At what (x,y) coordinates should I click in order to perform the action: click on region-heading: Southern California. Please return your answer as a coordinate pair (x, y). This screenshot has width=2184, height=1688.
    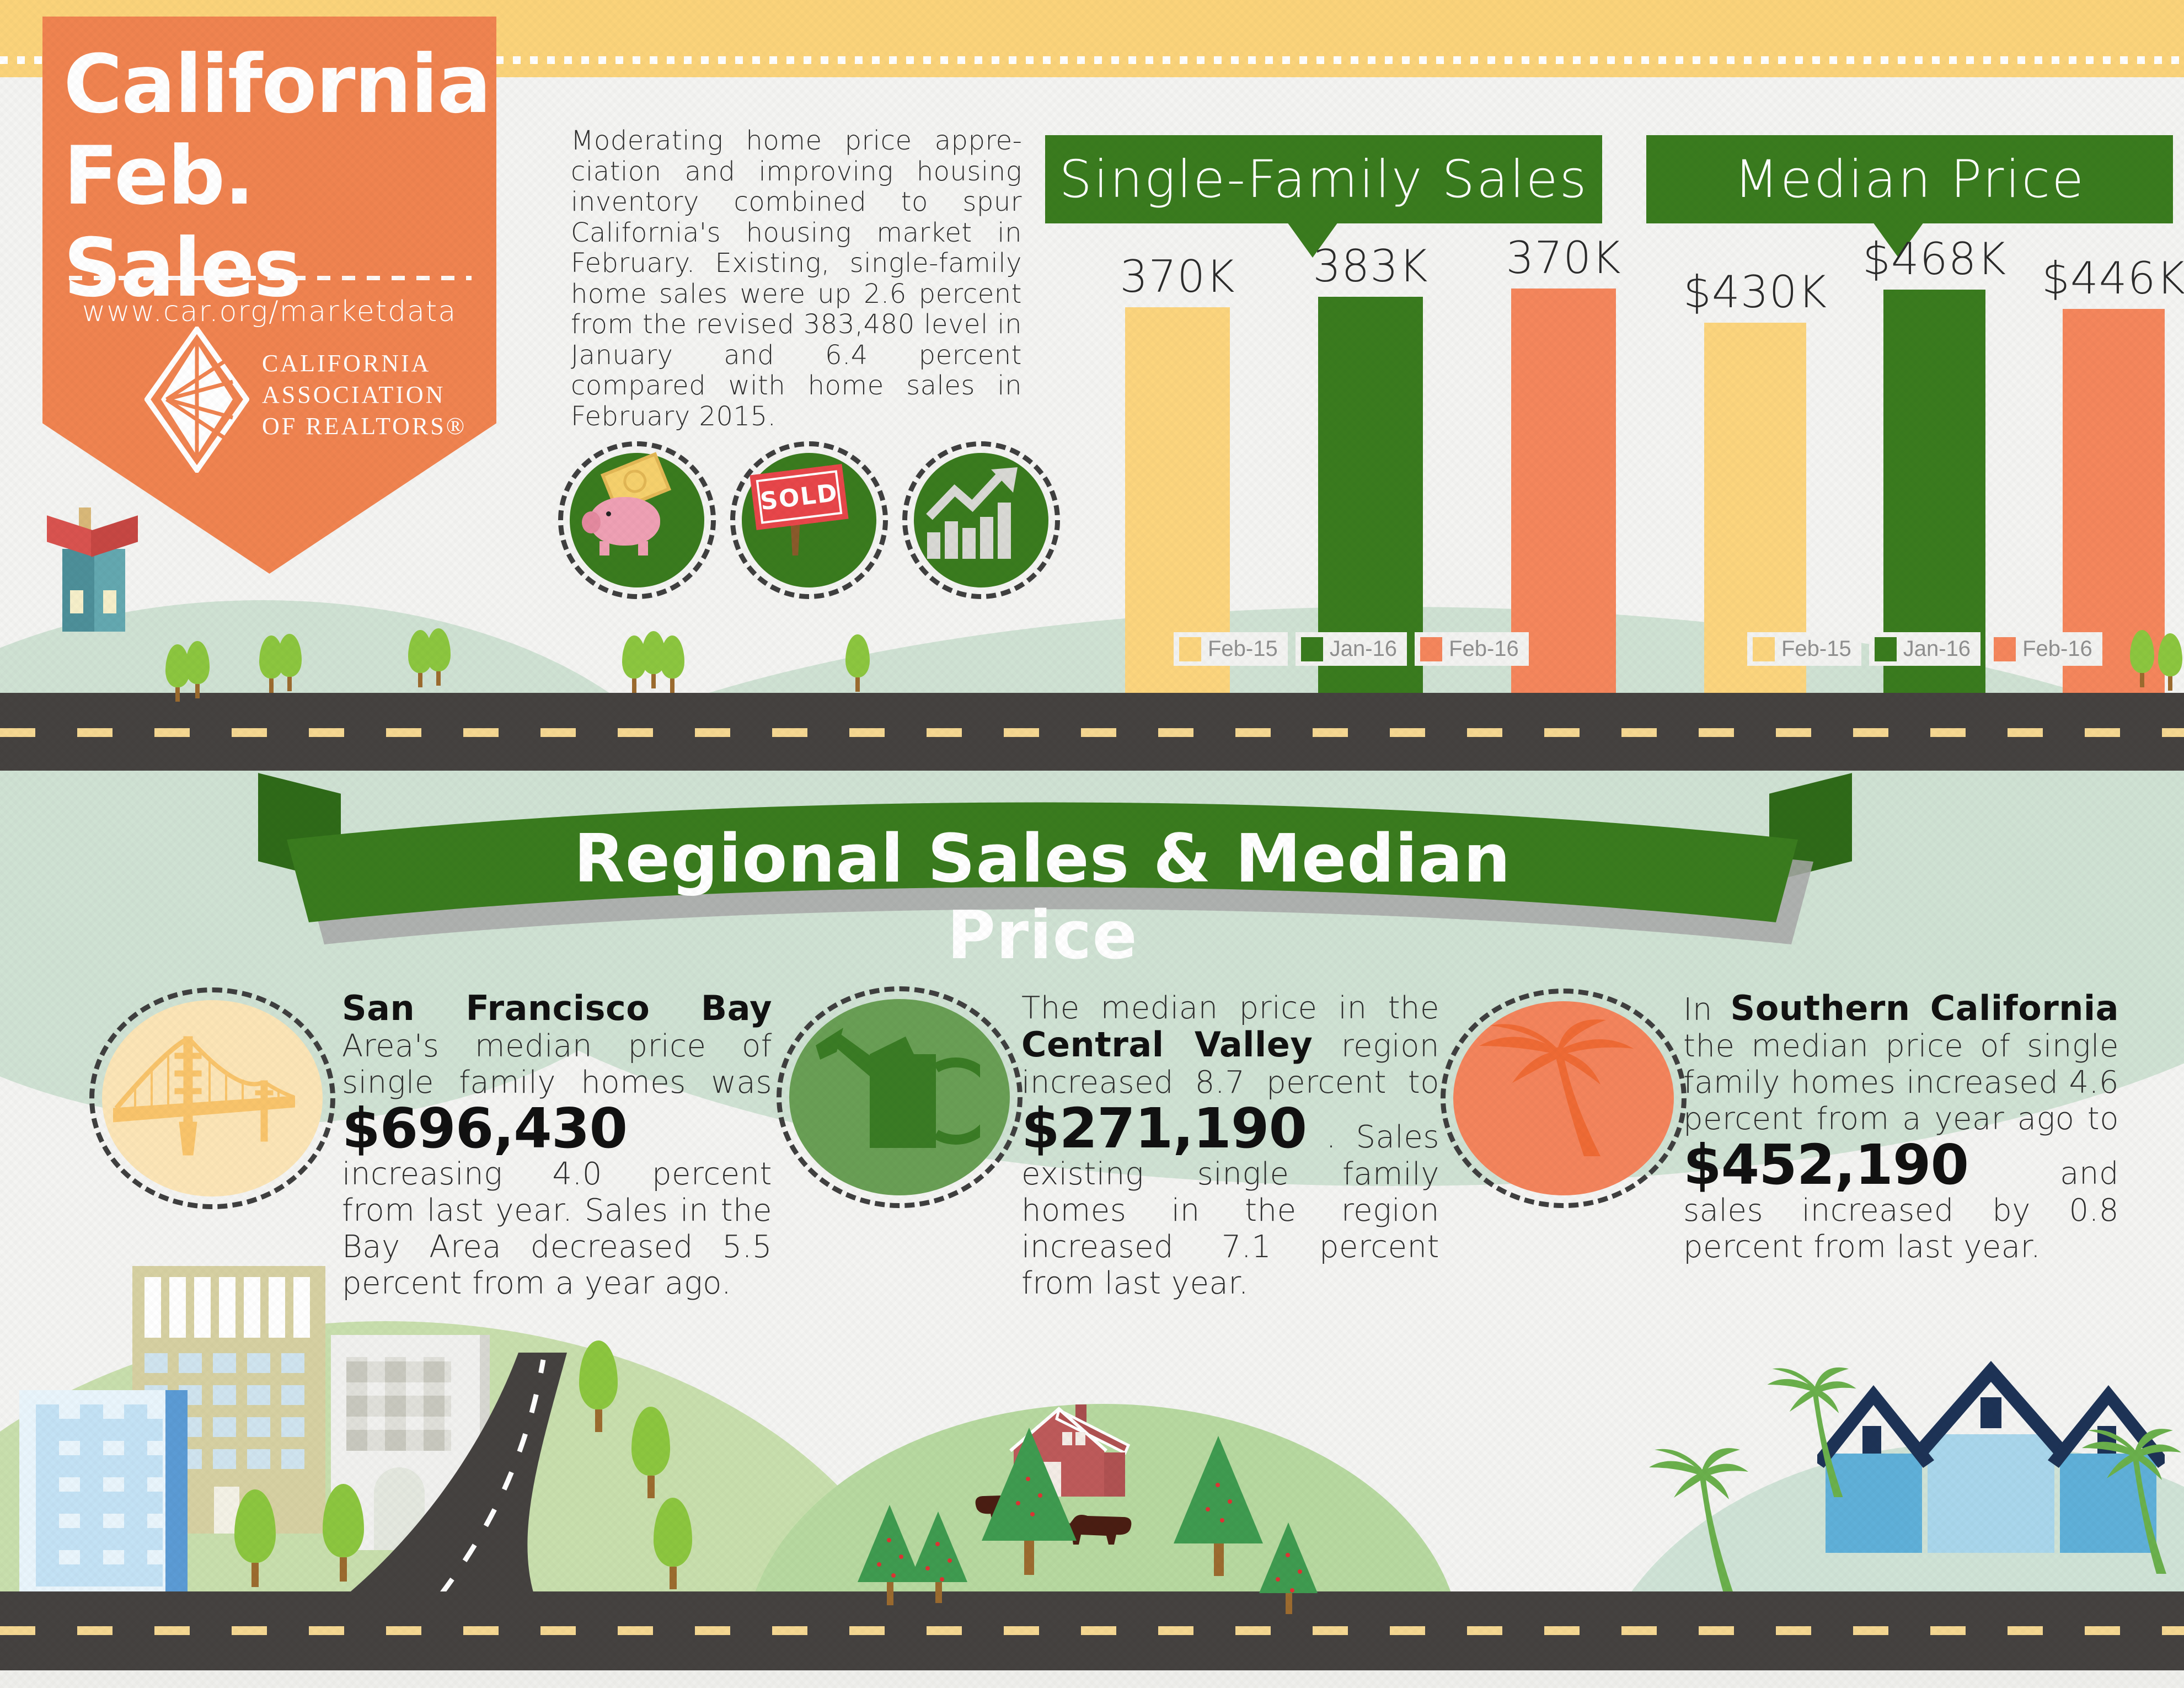
    Looking at the image, I should click on (1924, 1008).